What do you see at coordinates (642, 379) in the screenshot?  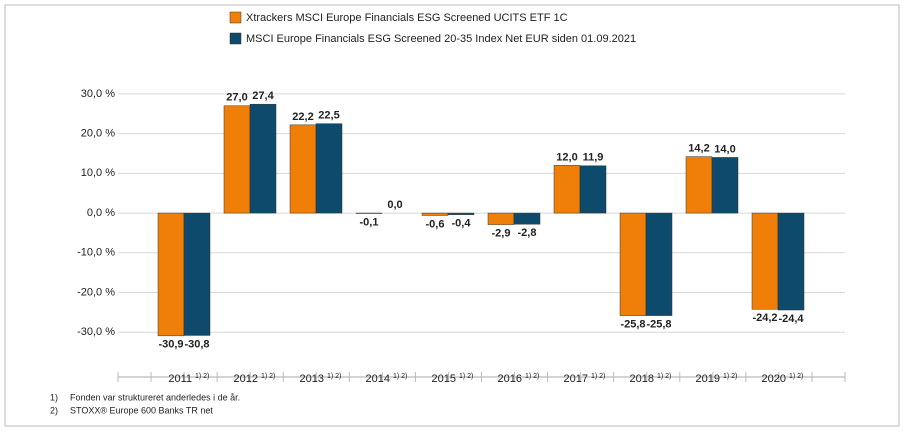 I see `x-tick-label: 2018` at bounding box center [642, 379].